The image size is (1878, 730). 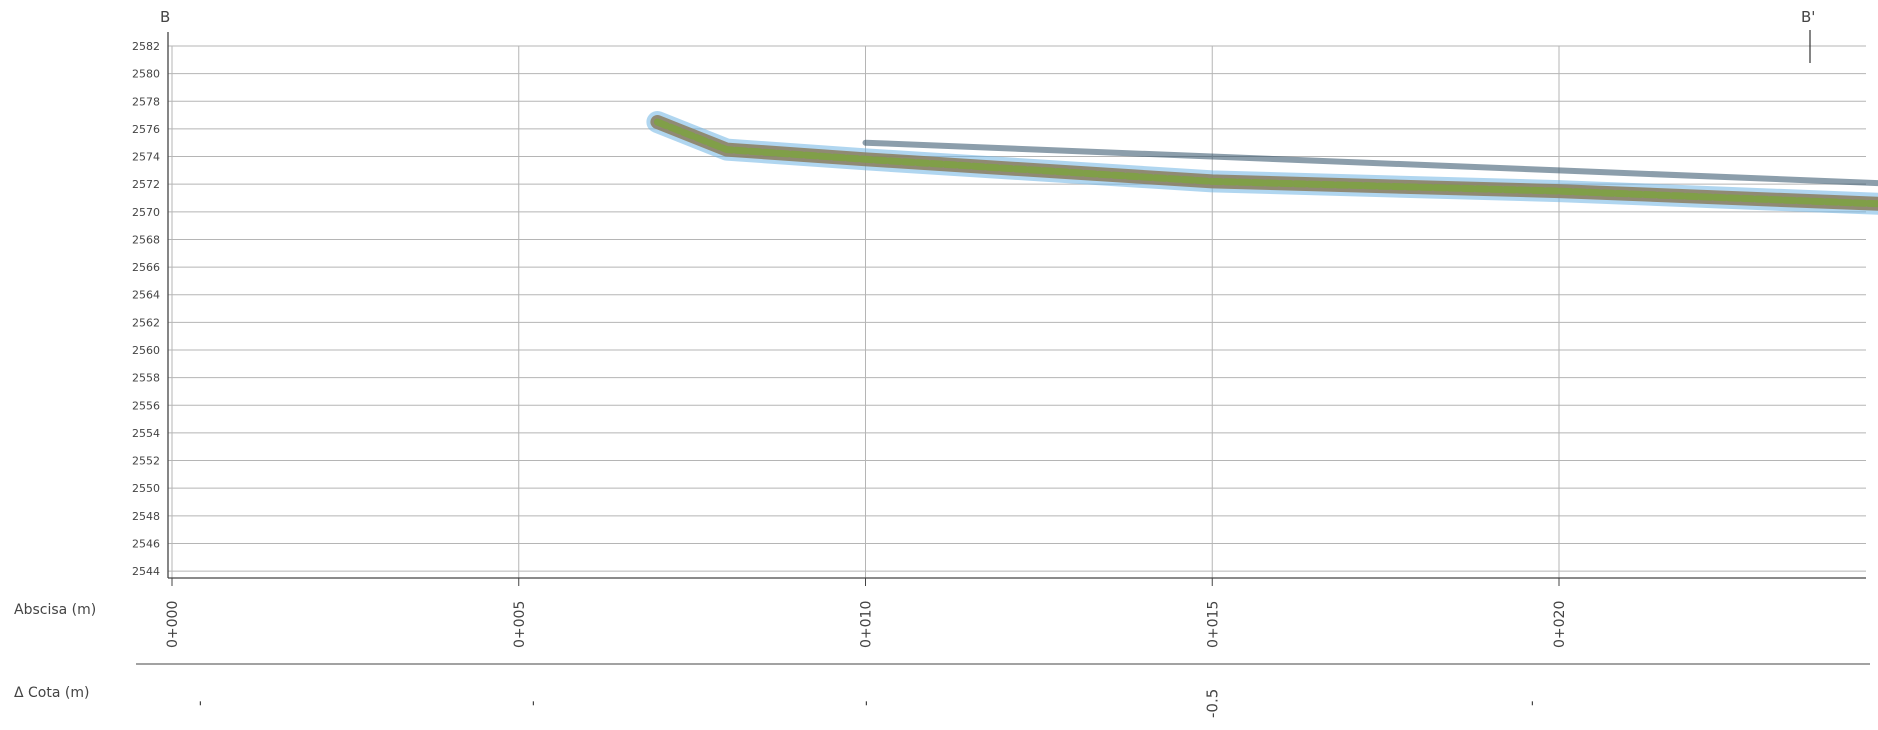 What do you see at coordinates (146, 157) in the screenshot?
I see `y-tick-label: 2574` at bounding box center [146, 157].